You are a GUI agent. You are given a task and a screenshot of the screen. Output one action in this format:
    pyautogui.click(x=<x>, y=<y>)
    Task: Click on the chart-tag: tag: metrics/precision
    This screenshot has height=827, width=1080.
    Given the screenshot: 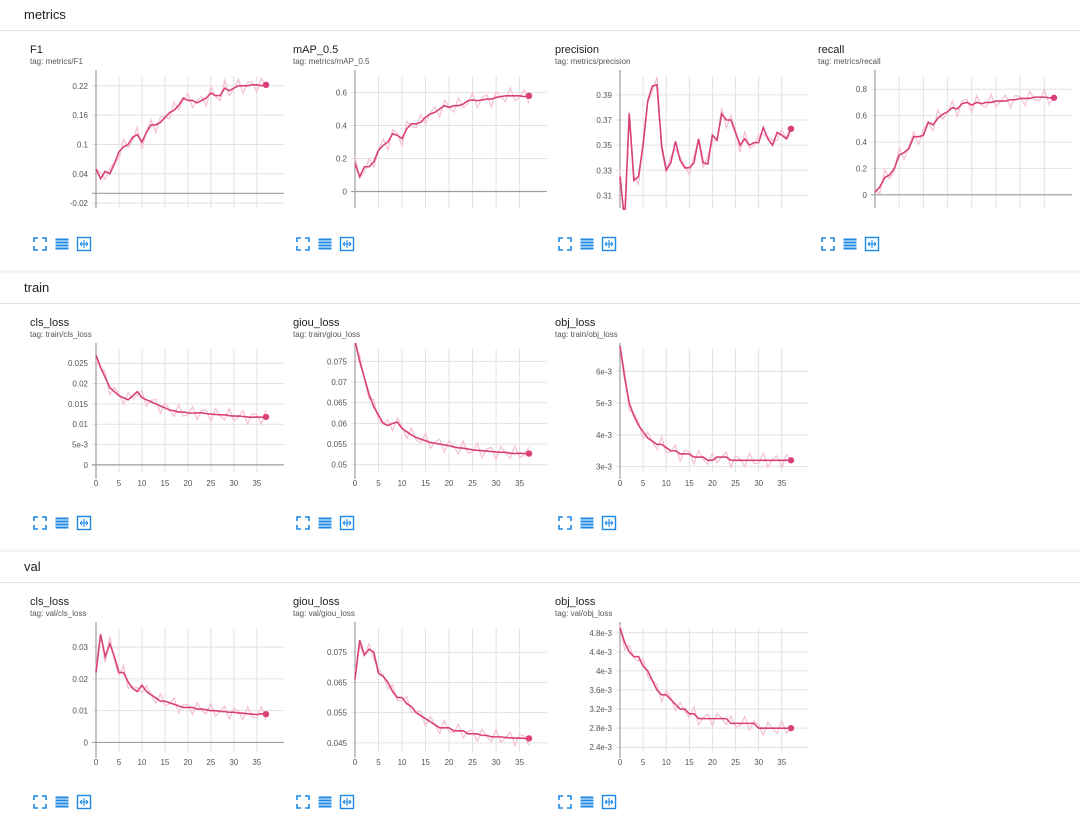 What is the action you would take?
    pyautogui.click(x=593, y=61)
    